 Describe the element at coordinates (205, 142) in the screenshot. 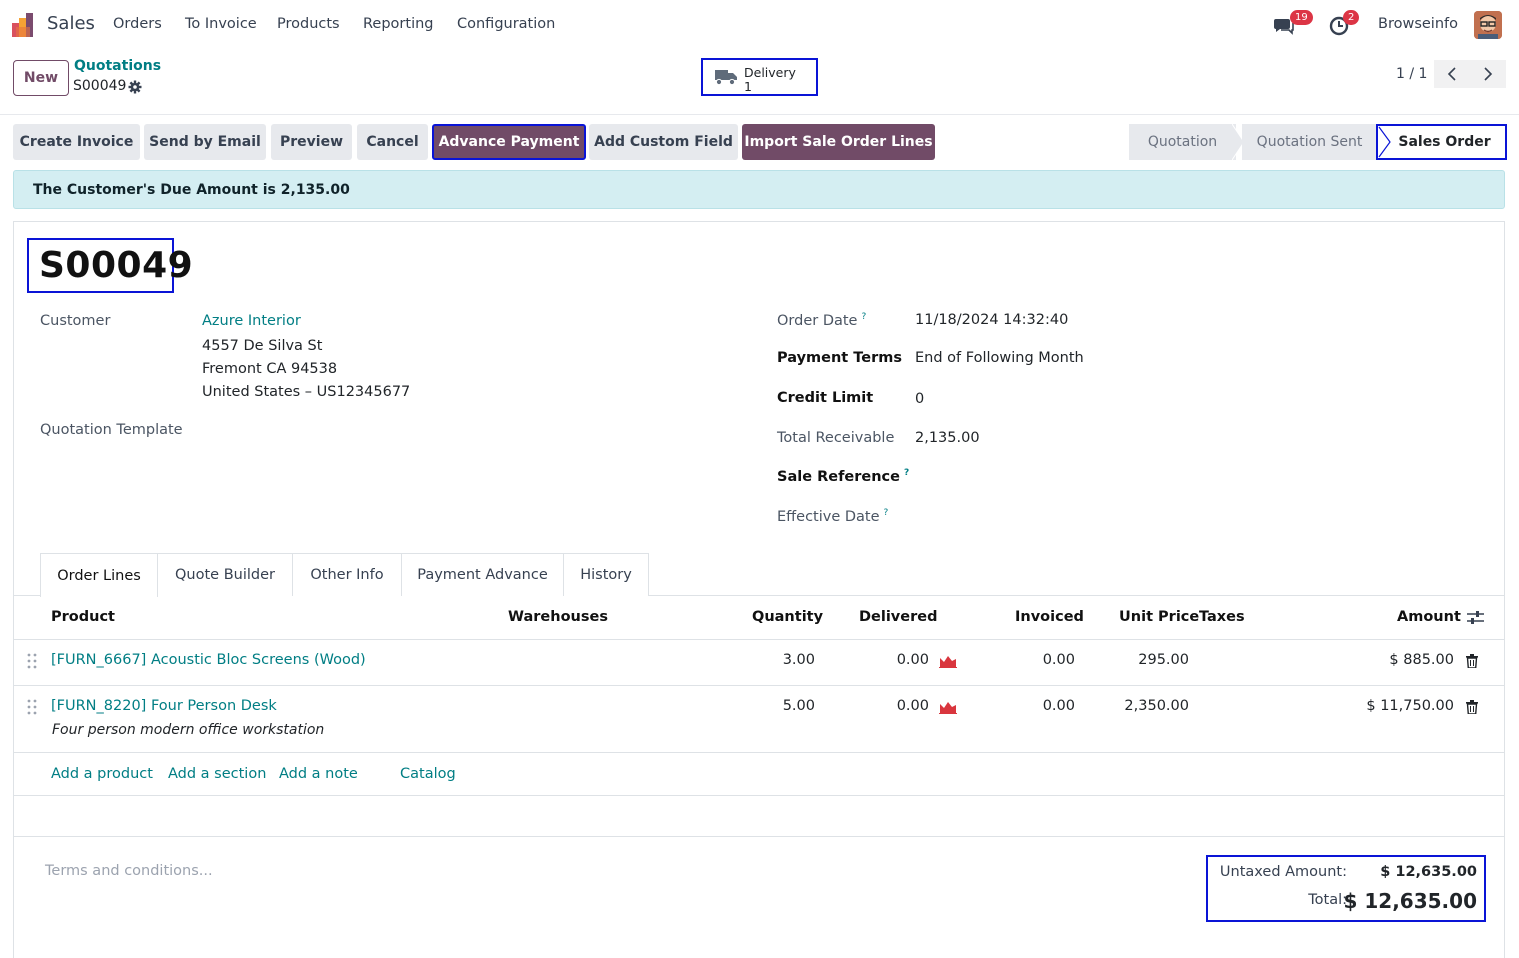

I see `send-by-email-button: Send by Email` at that location.